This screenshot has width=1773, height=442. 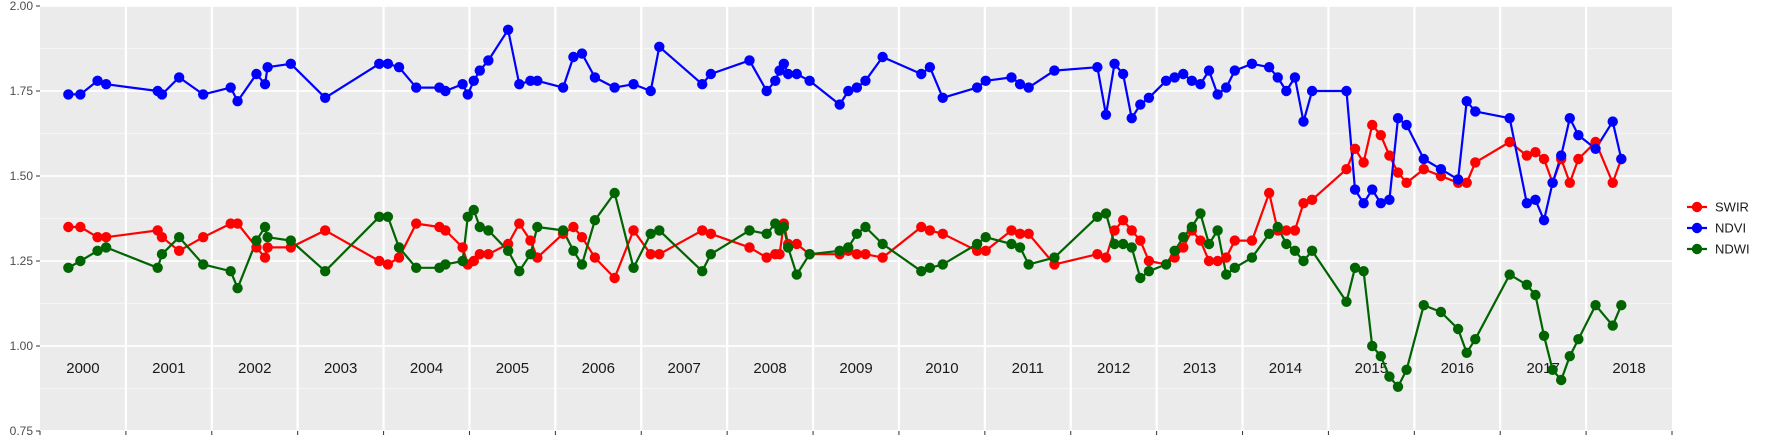 I want to click on year-label: 2014, so click(x=1285, y=368).